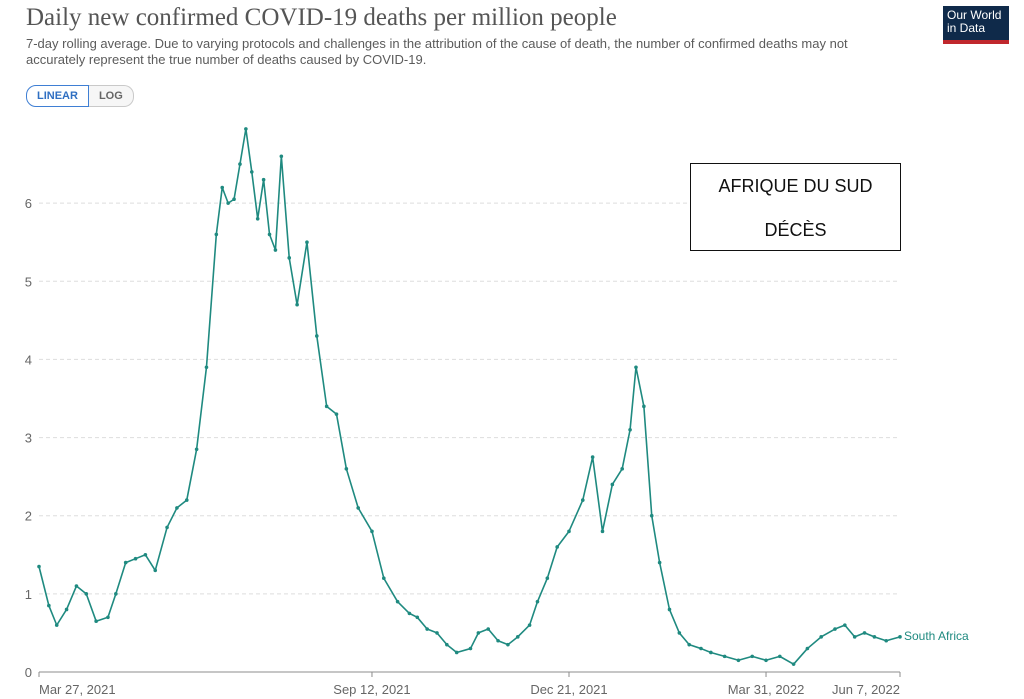 This screenshot has width=1024, height=699. I want to click on annotation-box: AFRIQUE DU SUD DÉCÈS, so click(795, 207).